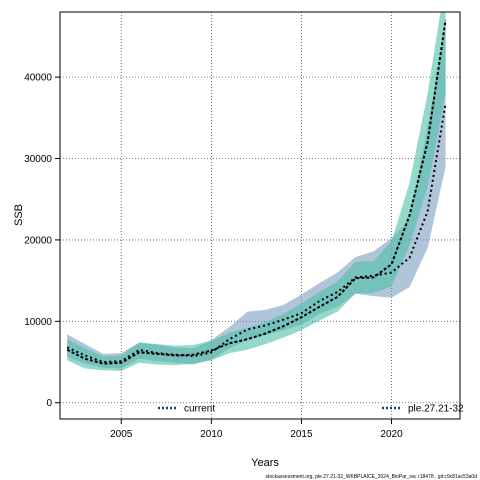 The image size is (480, 480). I want to click on y-tick-label: 40000, so click(38, 78).